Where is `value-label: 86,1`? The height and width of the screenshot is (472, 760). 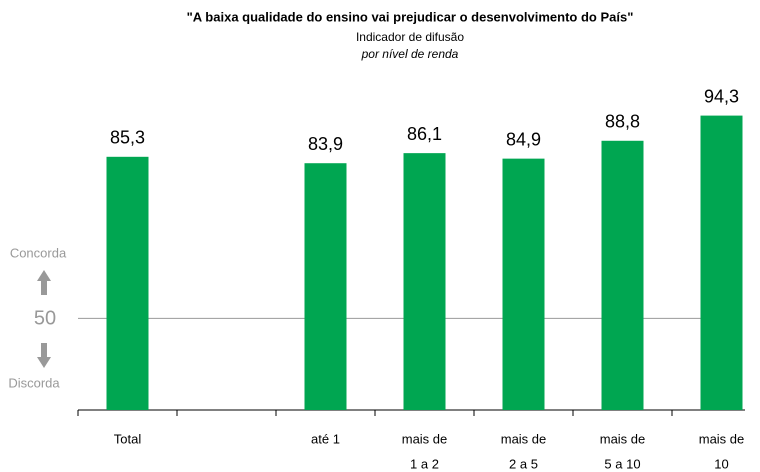
value-label: 86,1 is located at coordinates (424, 134).